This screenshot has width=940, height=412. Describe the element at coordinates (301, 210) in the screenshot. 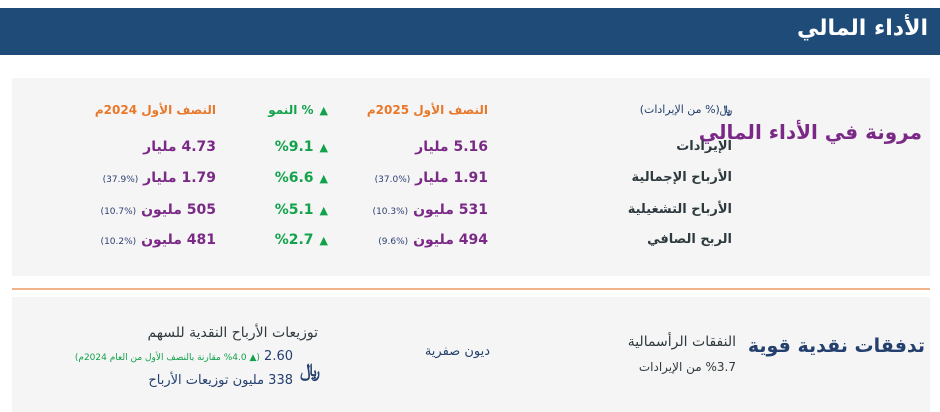

I see `growth-value: ▲%5.1` at that location.